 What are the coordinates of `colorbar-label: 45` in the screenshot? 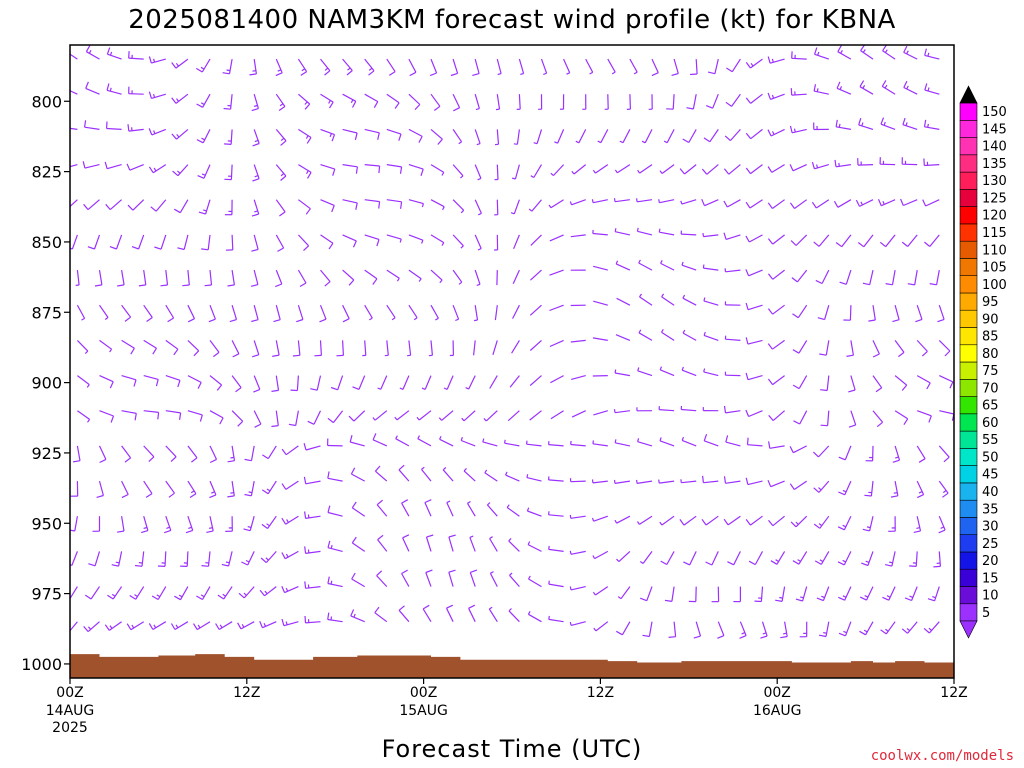 It's located at (990, 475).